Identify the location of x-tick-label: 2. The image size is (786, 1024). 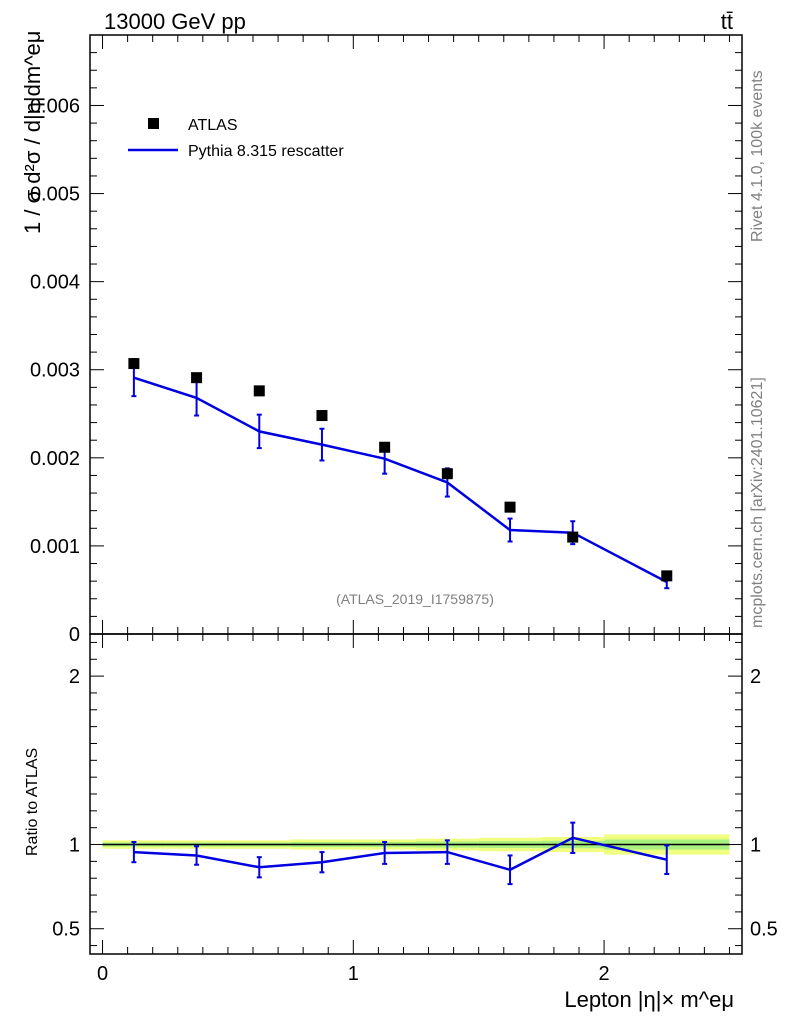
(604, 974).